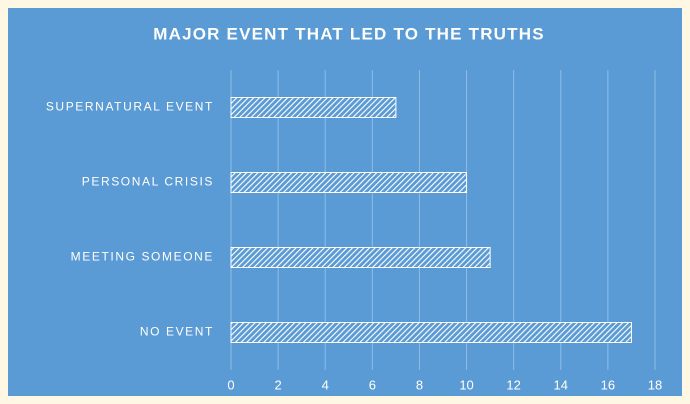 This screenshot has width=690, height=404. I want to click on y-tick-label: NO EVENT, so click(177, 332).